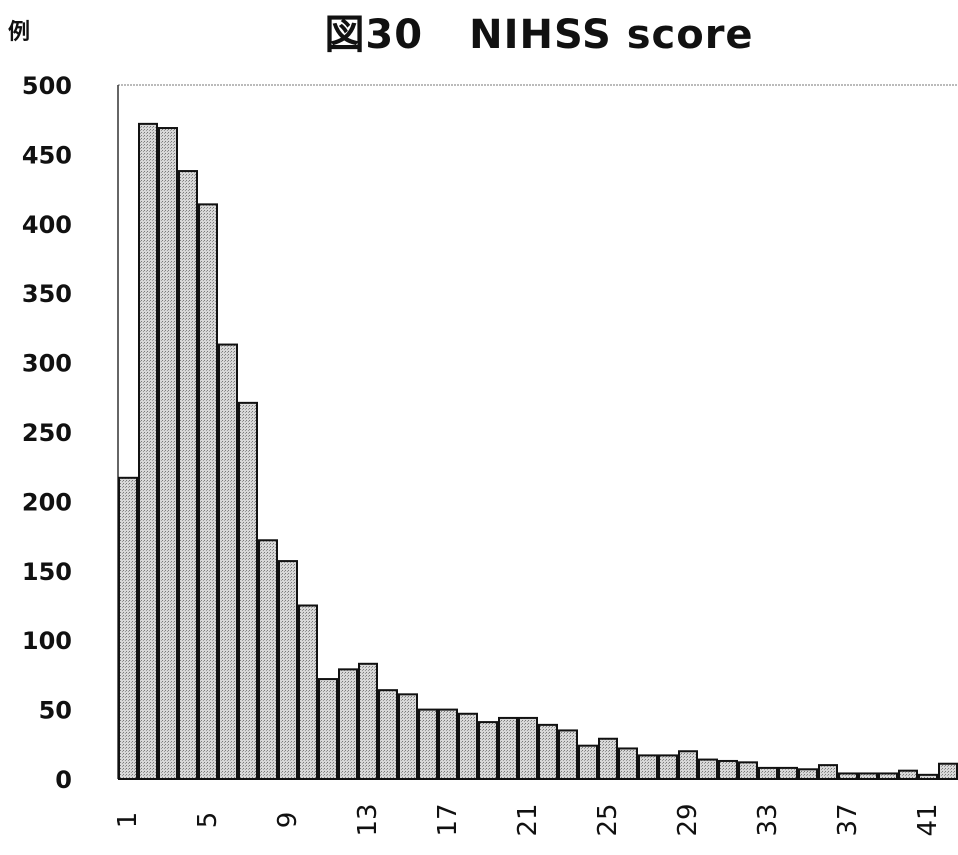 This screenshot has height=855, width=958. I want to click on x-tick-label: 37, so click(848, 819).